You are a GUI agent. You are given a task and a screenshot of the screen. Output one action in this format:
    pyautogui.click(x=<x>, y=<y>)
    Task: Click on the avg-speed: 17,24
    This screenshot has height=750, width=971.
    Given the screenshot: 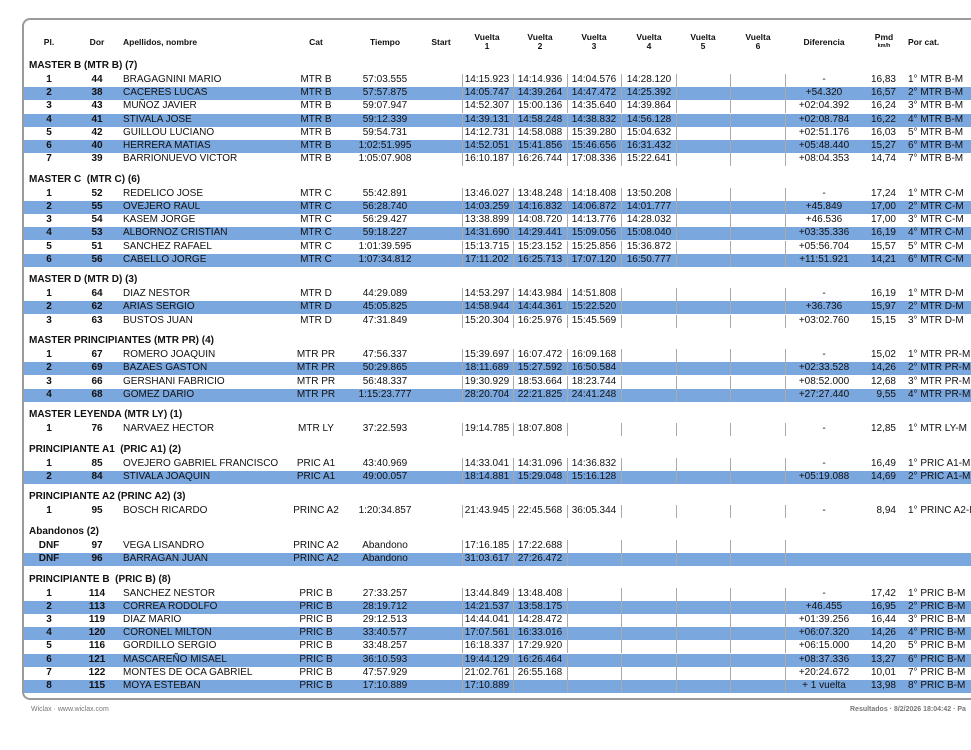 What is the action you would take?
    pyautogui.click(x=883, y=193)
    